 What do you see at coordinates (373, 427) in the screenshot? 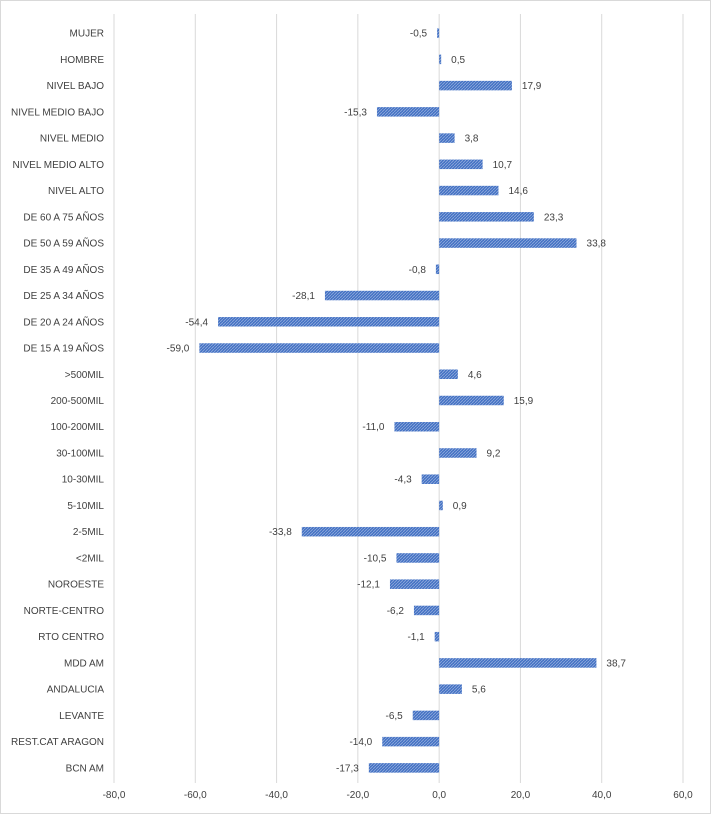
I see `data-label: -11,0` at bounding box center [373, 427].